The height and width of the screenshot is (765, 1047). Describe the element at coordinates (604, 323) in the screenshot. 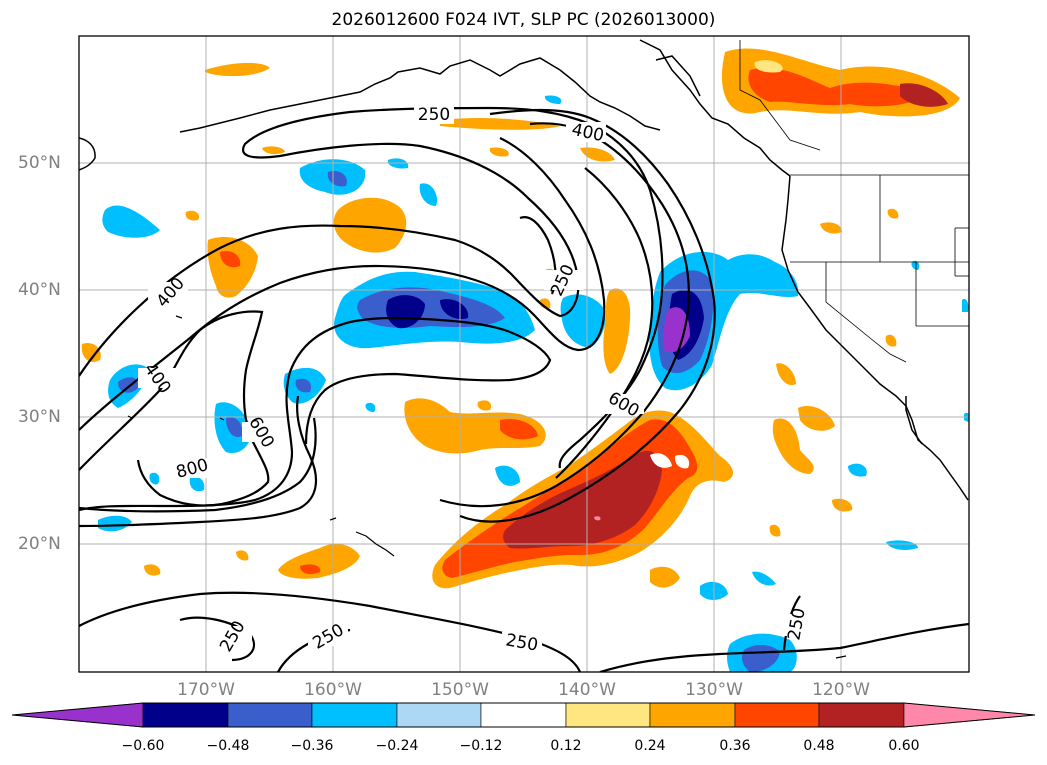

I see `contour-600-east` at that location.